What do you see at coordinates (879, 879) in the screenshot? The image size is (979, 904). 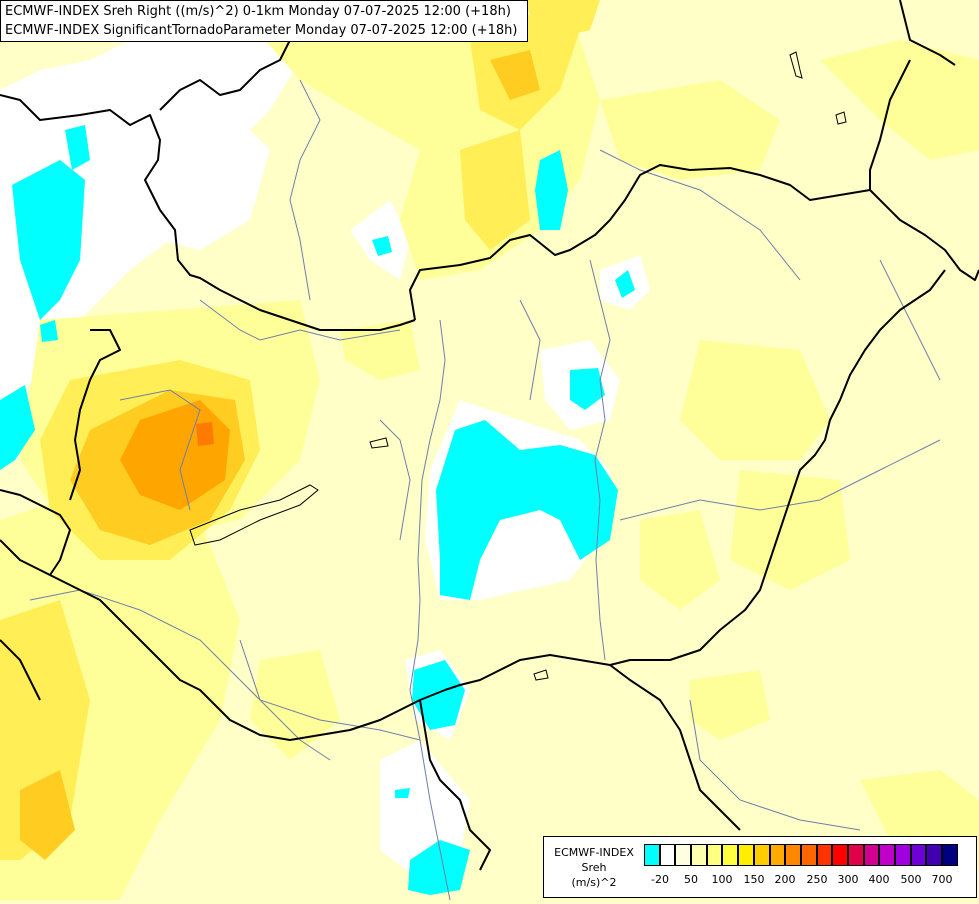 I see `legend-tick: 400` at bounding box center [879, 879].